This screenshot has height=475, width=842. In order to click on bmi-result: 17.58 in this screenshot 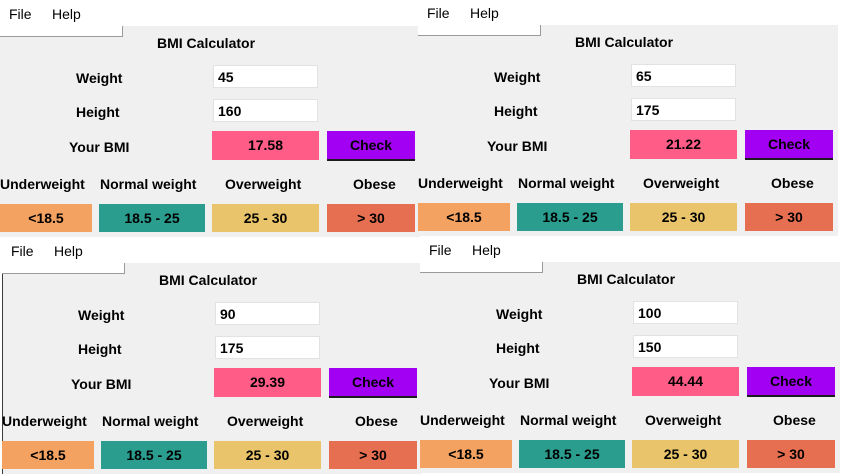, I will do `click(265, 145)`.